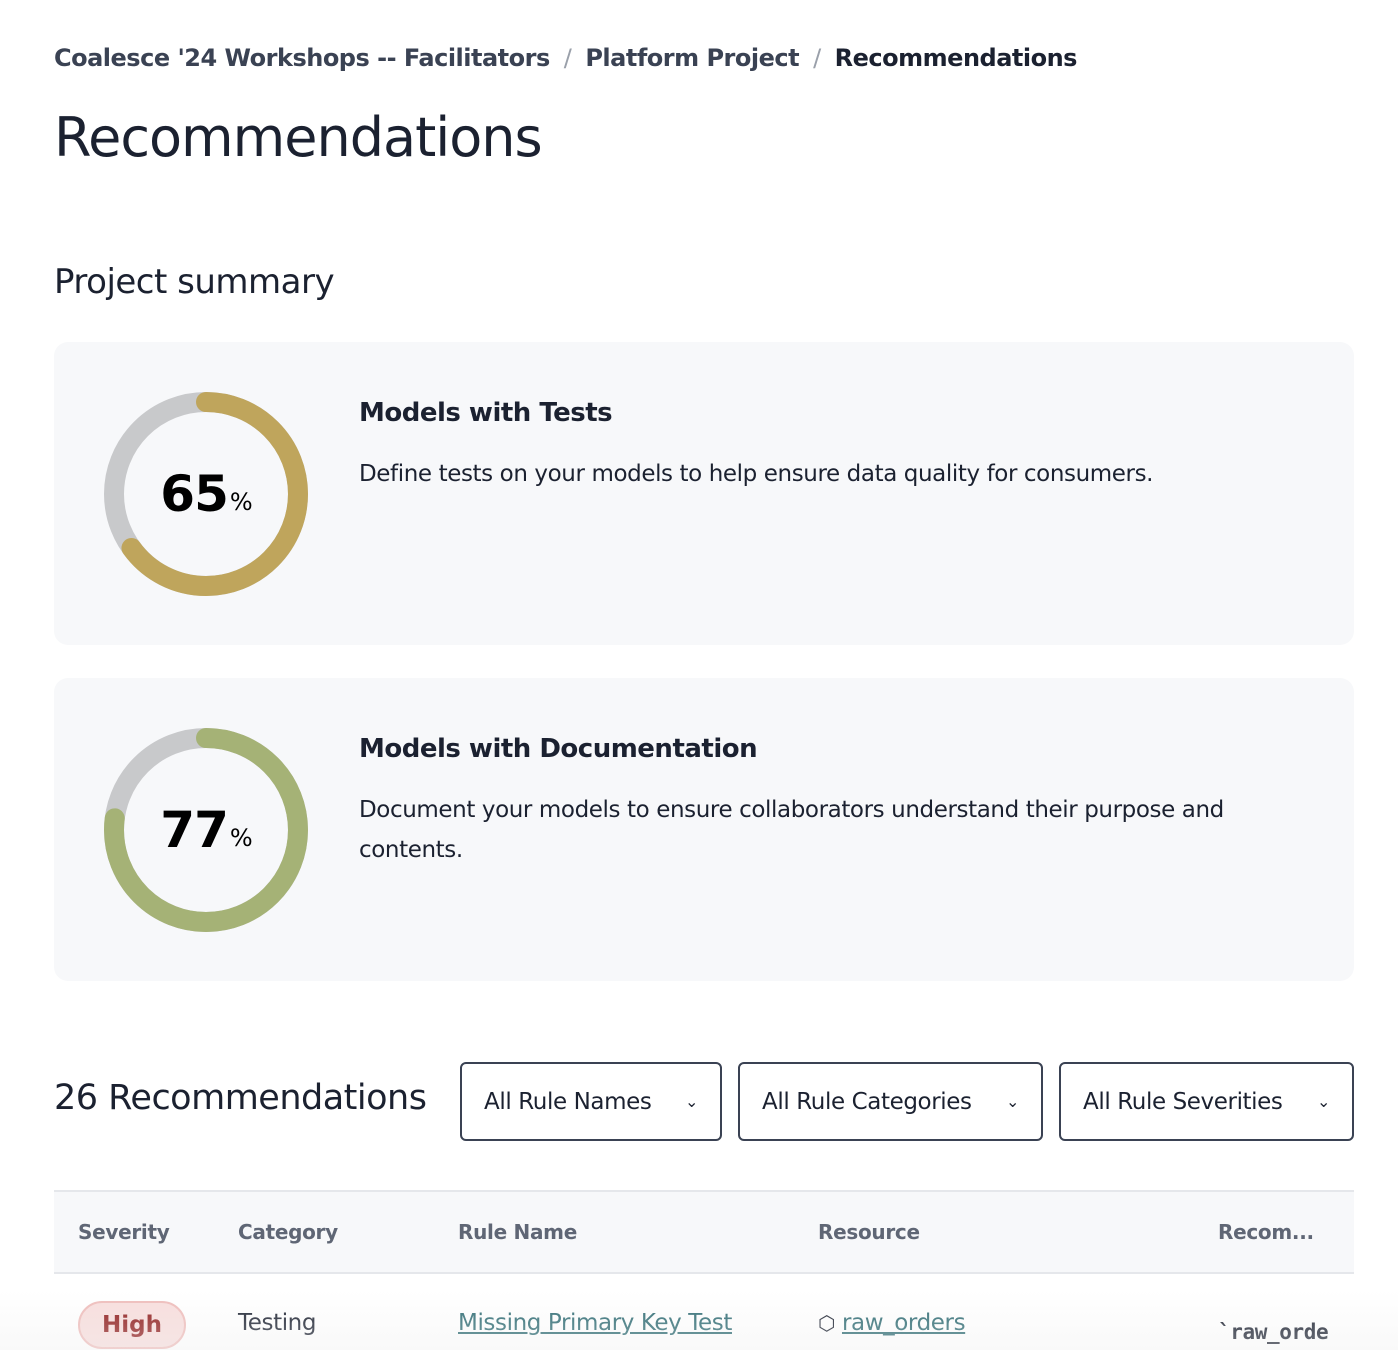 The image size is (1398, 1350). Describe the element at coordinates (595, 1323) in the screenshot. I see `rule-name-link: Missing Primary Key Test` at that location.